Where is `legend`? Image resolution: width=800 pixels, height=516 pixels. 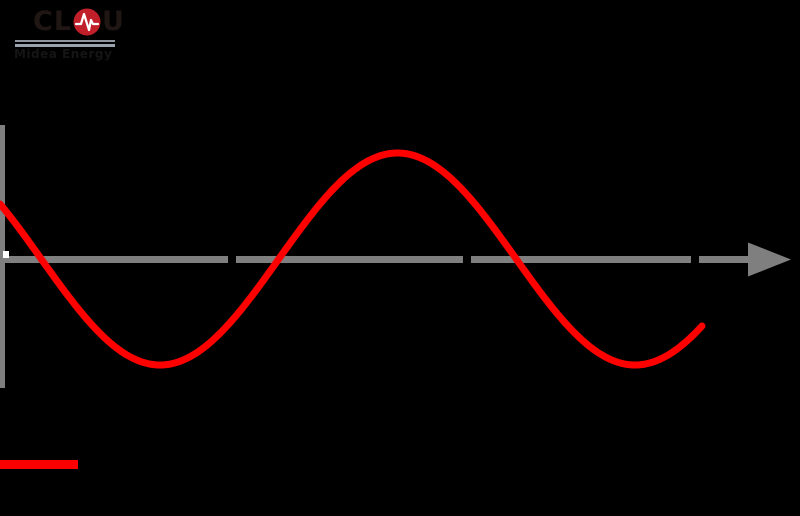 legend is located at coordinates (43, 464).